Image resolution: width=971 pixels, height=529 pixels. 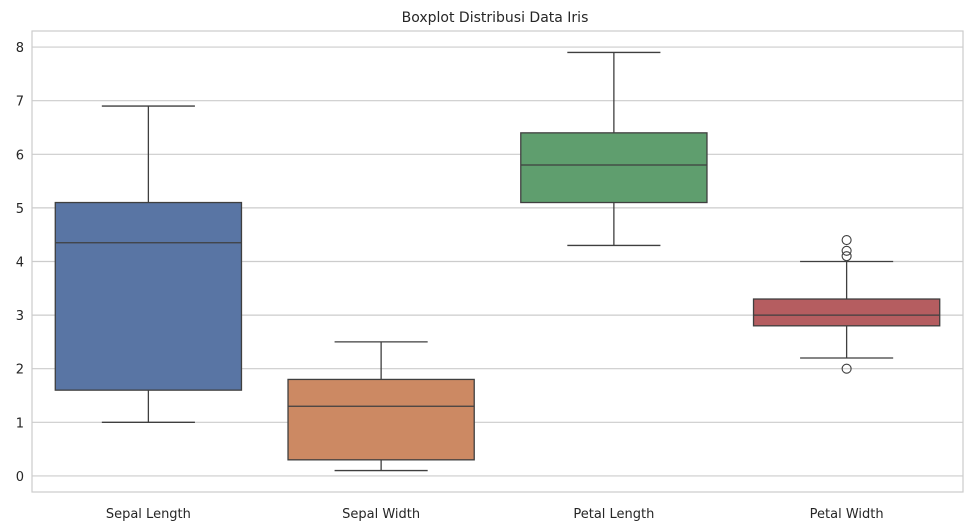 What do you see at coordinates (847, 514) in the screenshot?
I see `x-tick-label: Petal Width` at bounding box center [847, 514].